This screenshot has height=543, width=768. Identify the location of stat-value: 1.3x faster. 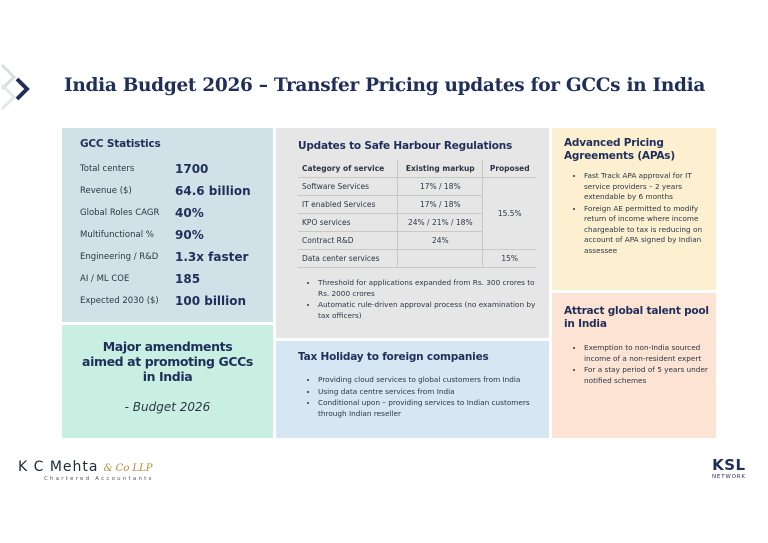
(212, 257).